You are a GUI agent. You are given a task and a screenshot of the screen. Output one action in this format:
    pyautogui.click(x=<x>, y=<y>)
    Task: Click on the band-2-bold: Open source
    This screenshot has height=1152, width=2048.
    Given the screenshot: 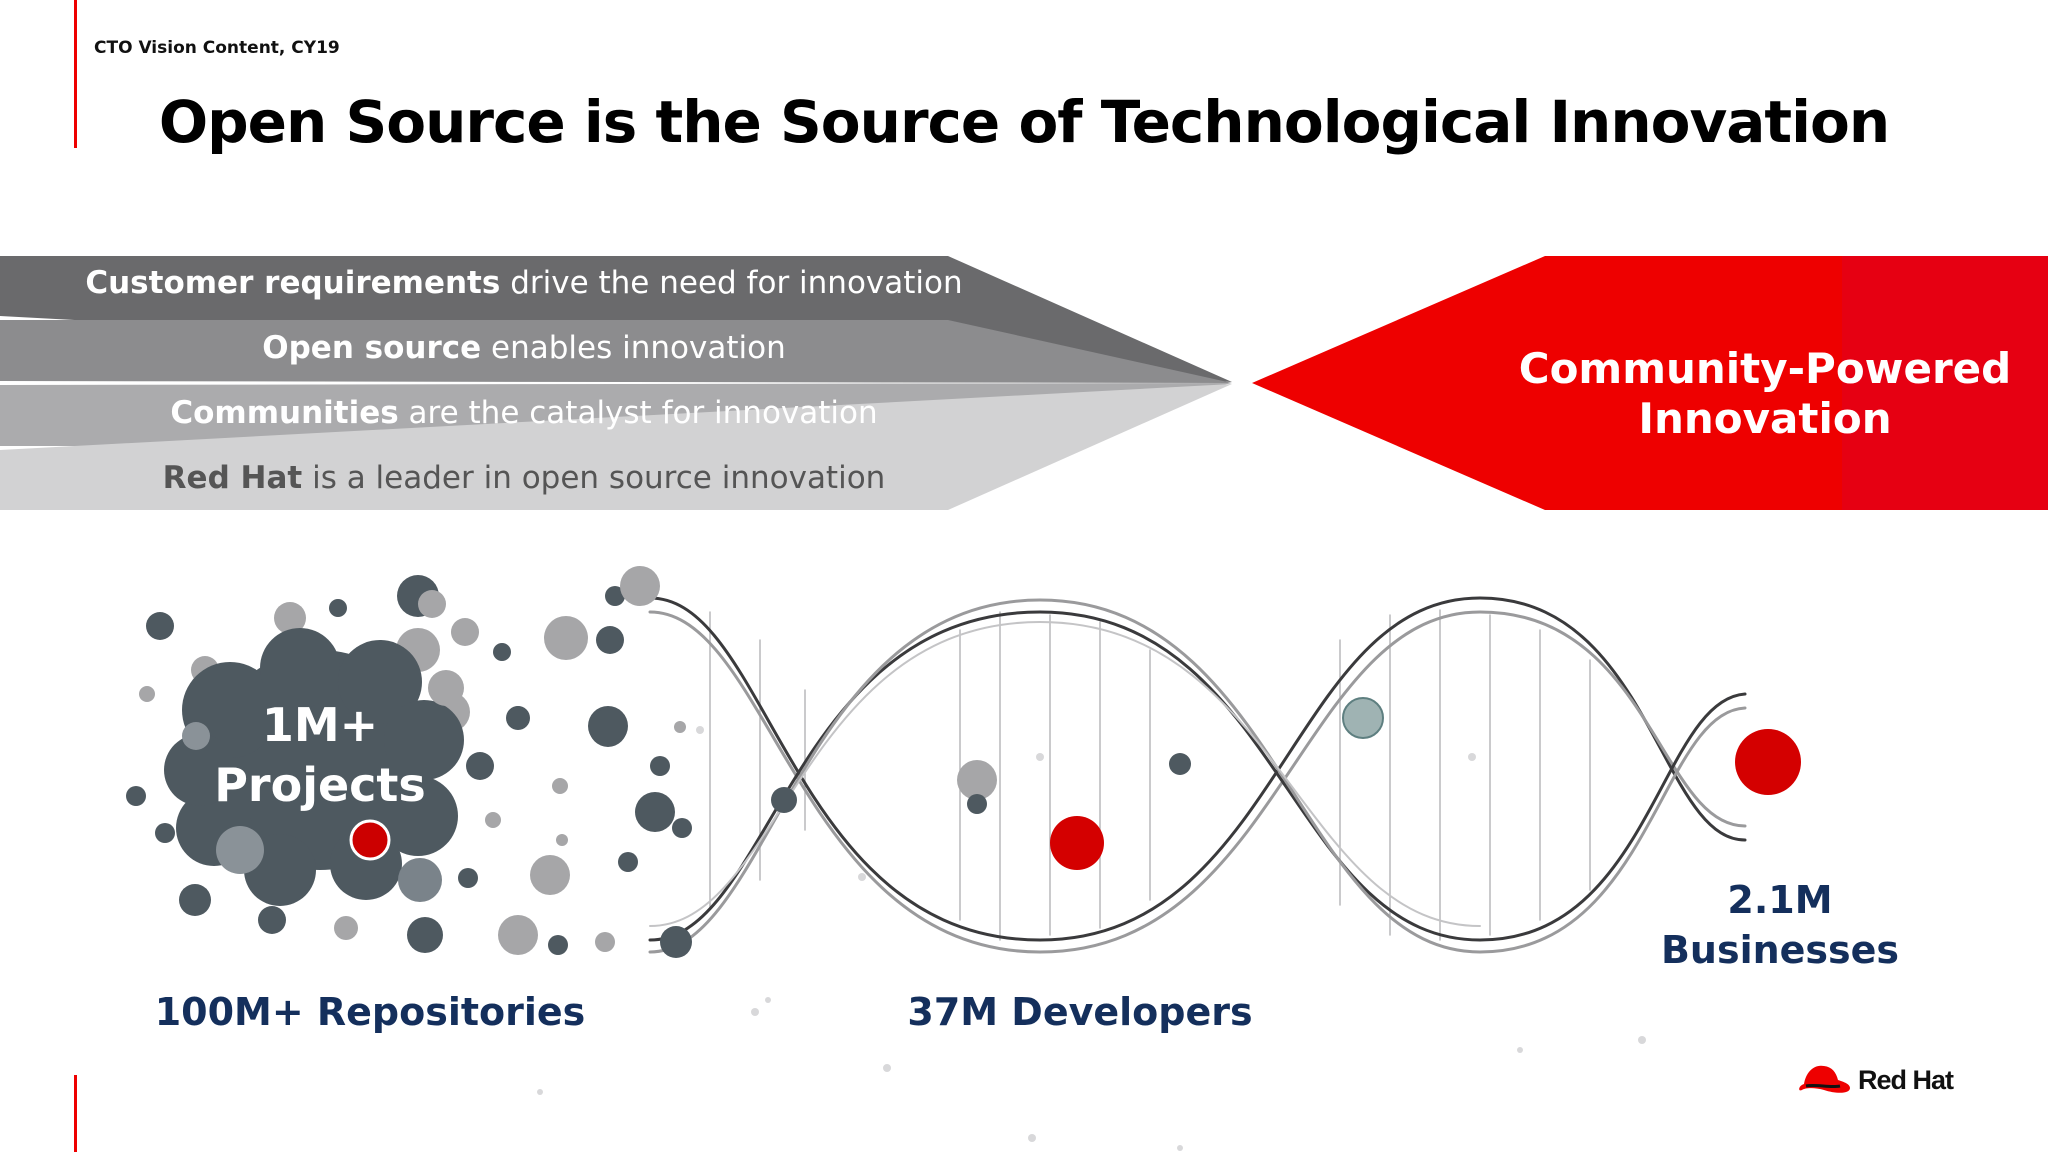 What is the action you would take?
    pyautogui.click(x=372, y=348)
    